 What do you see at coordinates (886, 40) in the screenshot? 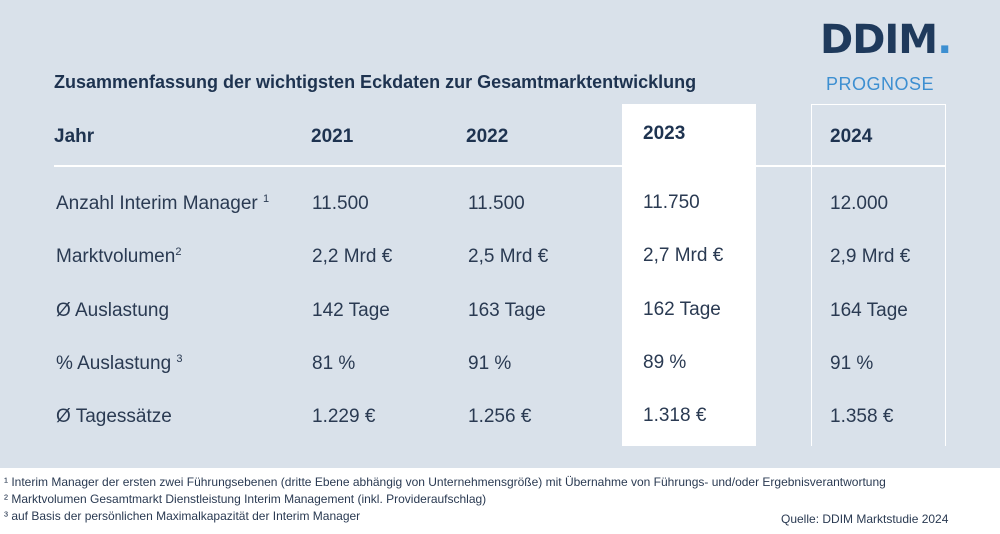
I see `ddim-logo: DDIM.` at bounding box center [886, 40].